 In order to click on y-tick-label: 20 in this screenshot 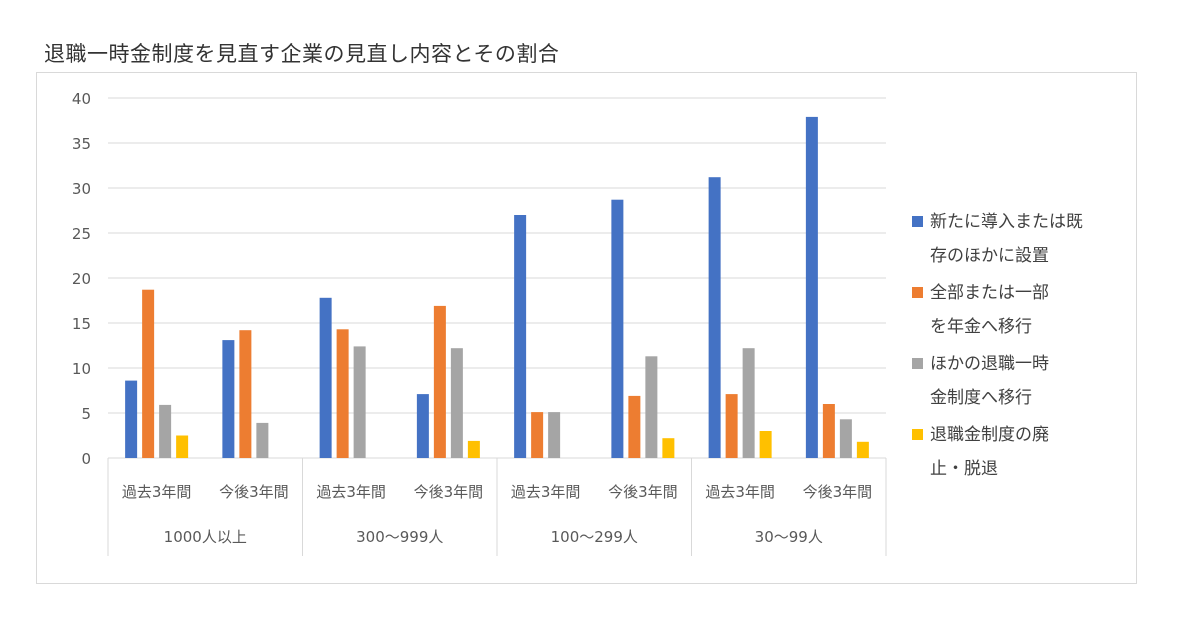, I will do `click(81, 279)`.